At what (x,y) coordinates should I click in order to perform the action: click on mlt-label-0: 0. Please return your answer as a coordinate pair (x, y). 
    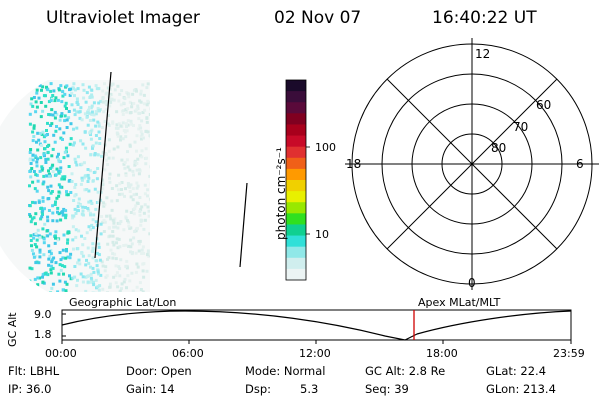
    Looking at the image, I should click on (472, 283).